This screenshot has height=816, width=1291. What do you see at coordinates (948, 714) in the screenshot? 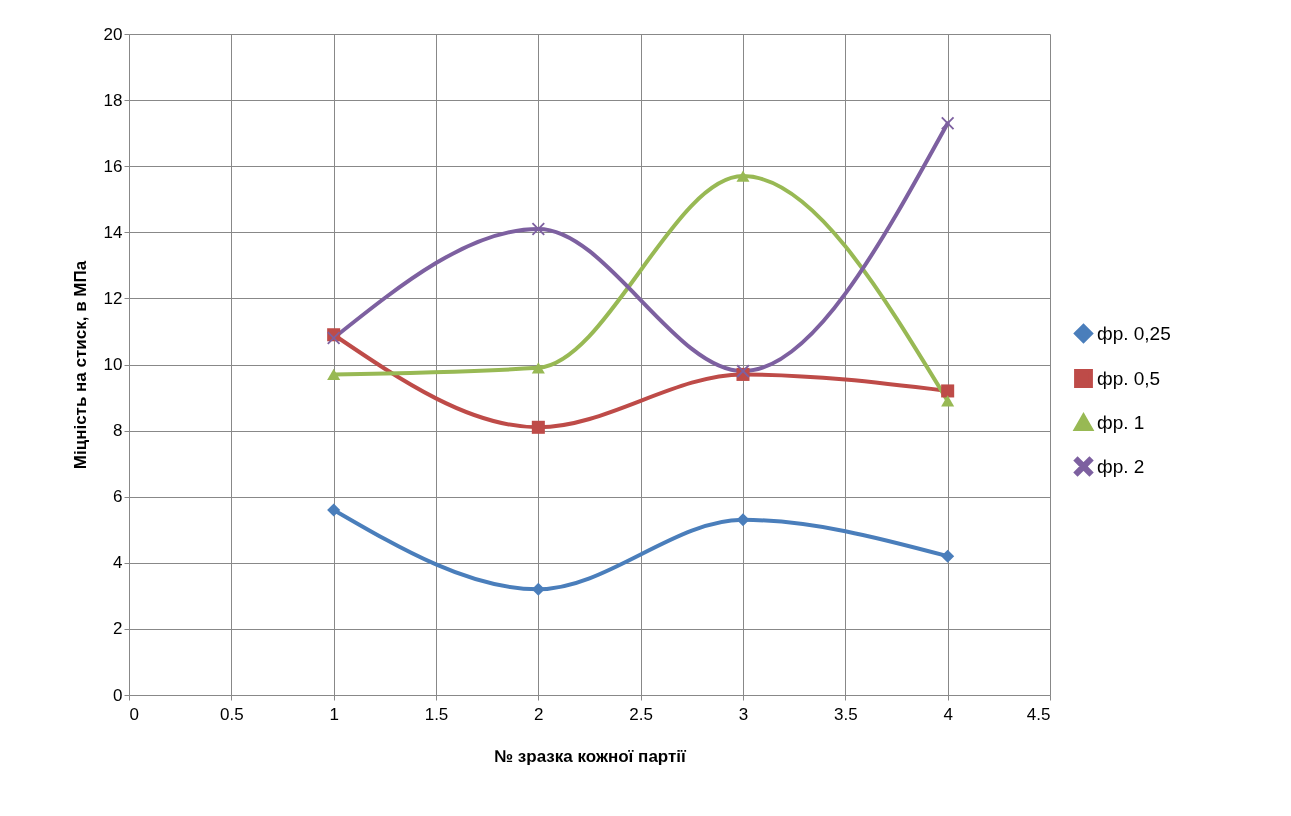
I see `x-tick-label: 4` at bounding box center [948, 714].